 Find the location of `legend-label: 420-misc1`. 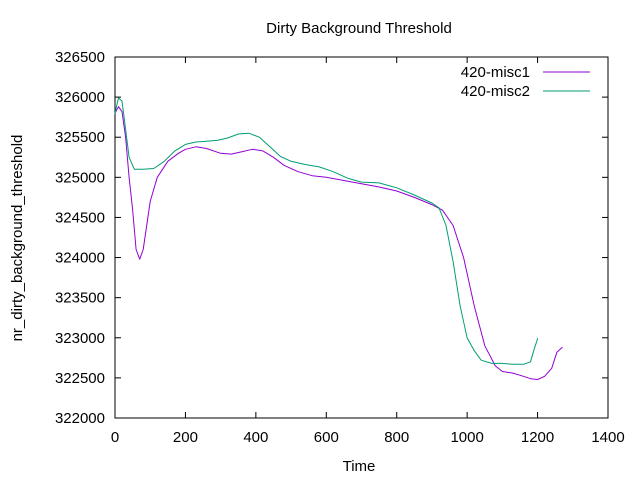

legend-label: 420-misc1 is located at coordinates (495, 72).